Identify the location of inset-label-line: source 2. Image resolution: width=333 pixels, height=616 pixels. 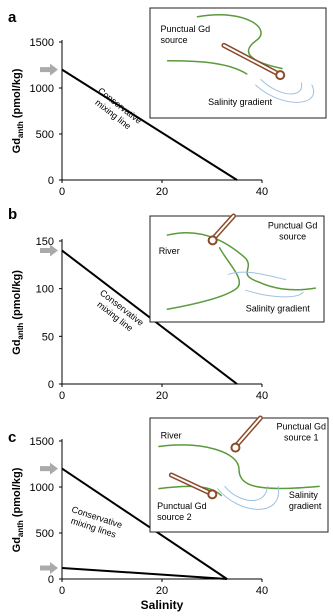
(174, 517).